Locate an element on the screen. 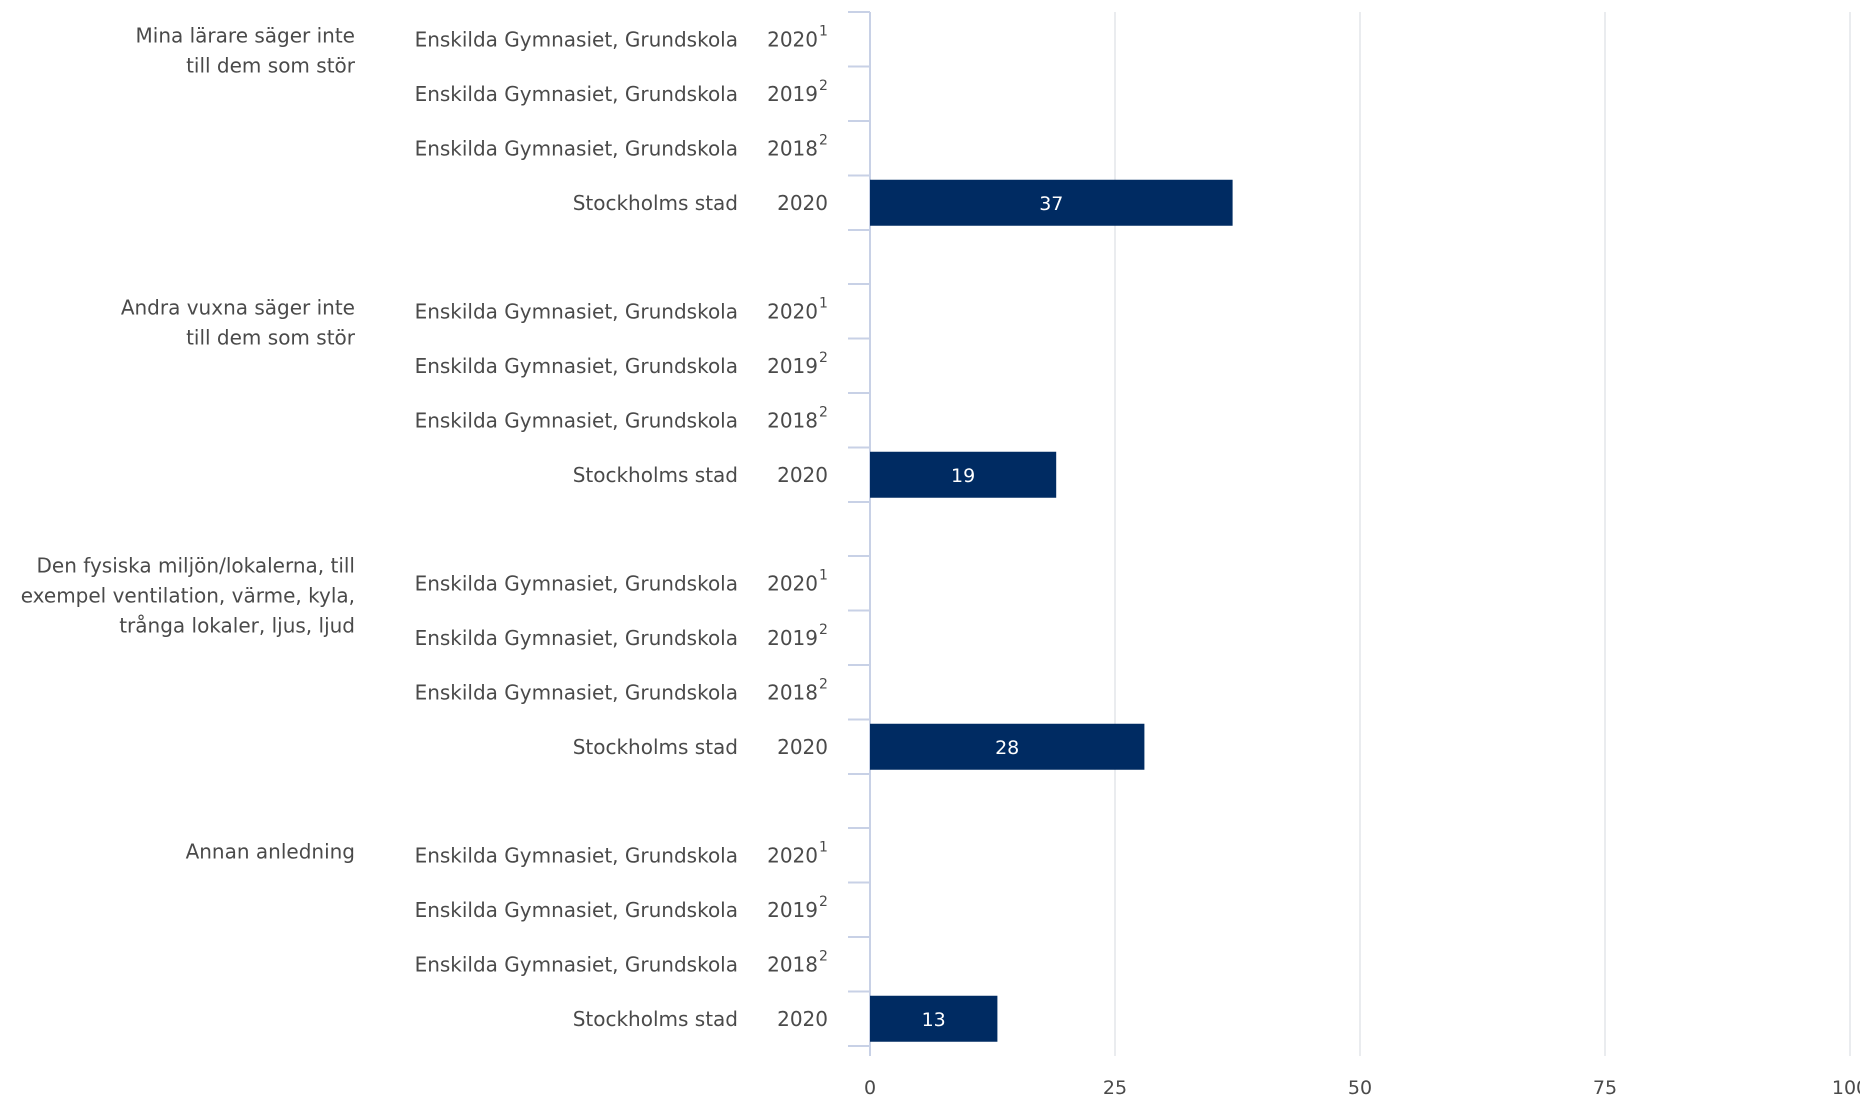  data-label: 13 is located at coordinates (934, 1020).